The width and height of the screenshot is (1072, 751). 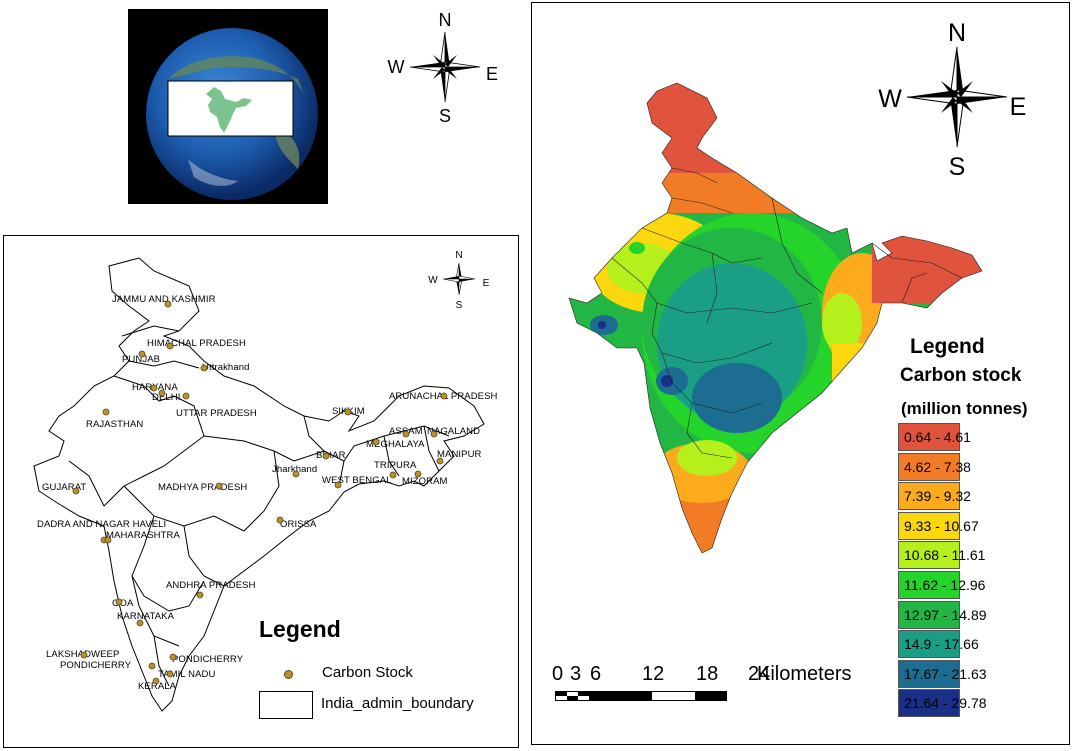 I want to click on state-label: GUJARAT, so click(x=64, y=487).